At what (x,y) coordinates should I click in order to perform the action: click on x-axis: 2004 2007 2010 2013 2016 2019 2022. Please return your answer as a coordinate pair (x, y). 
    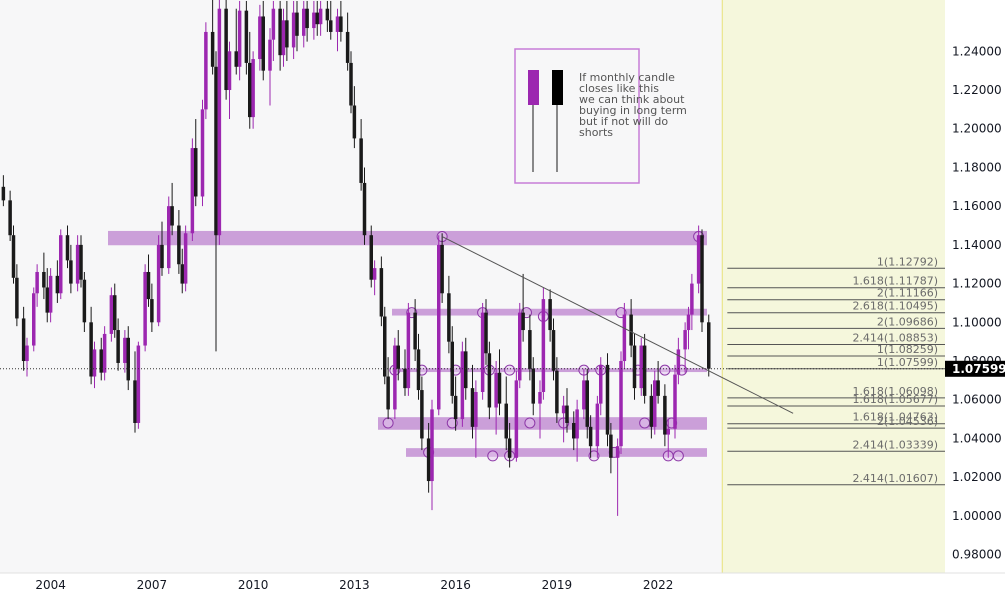
    Looking at the image, I should click on (502, 583).